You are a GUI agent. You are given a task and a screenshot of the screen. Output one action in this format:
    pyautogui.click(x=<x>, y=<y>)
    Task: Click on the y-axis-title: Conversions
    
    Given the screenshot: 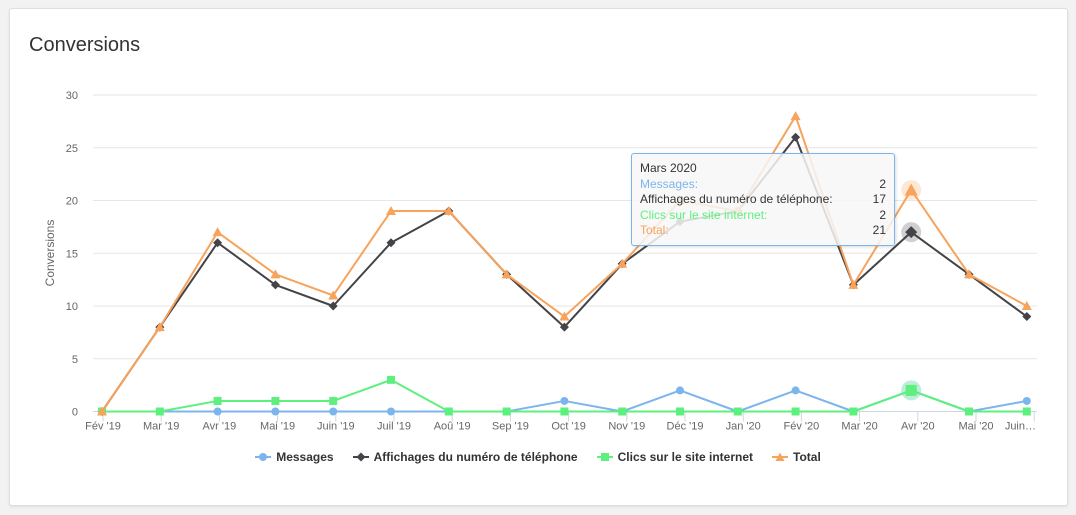 What is the action you would take?
    pyautogui.click(x=50, y=253)
    